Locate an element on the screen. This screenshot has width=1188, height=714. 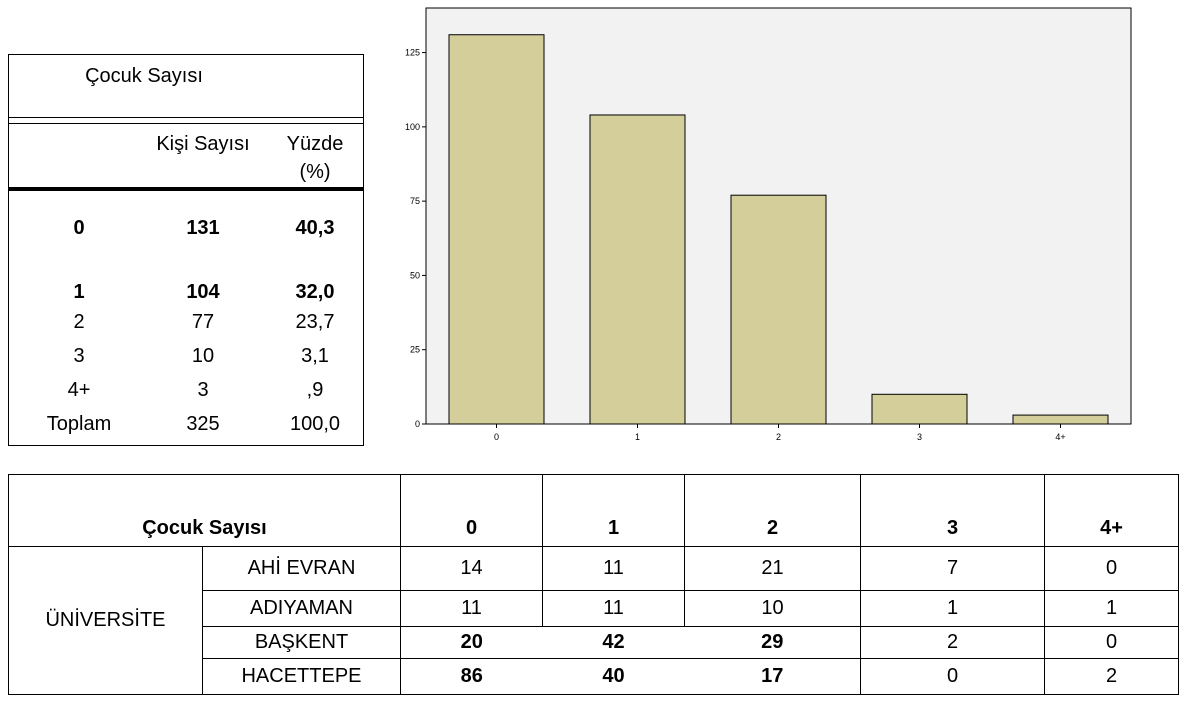
row-count: 325 is located at coordinates (203, 424).